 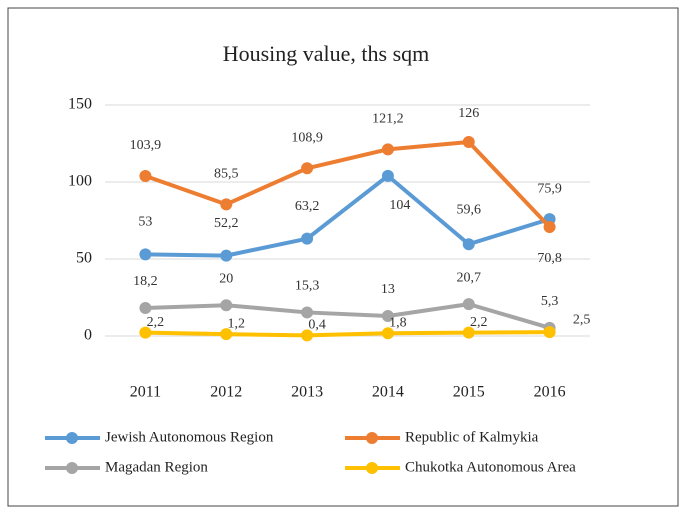 What do you see at coordinates (226, 278) in the screenshot?
I see `data-label: 20` at bounding box center [226, 278].